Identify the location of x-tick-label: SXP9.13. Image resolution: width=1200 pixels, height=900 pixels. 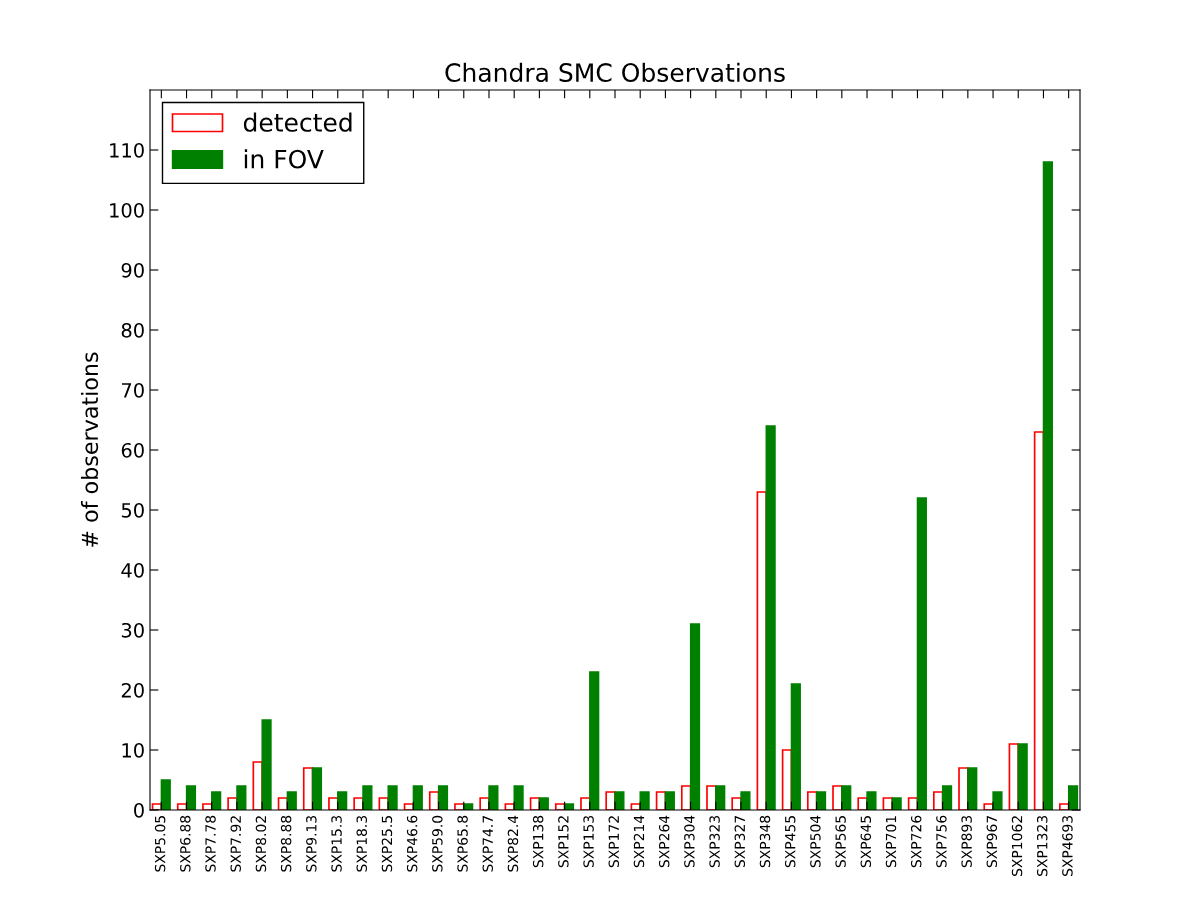
(311, 843).